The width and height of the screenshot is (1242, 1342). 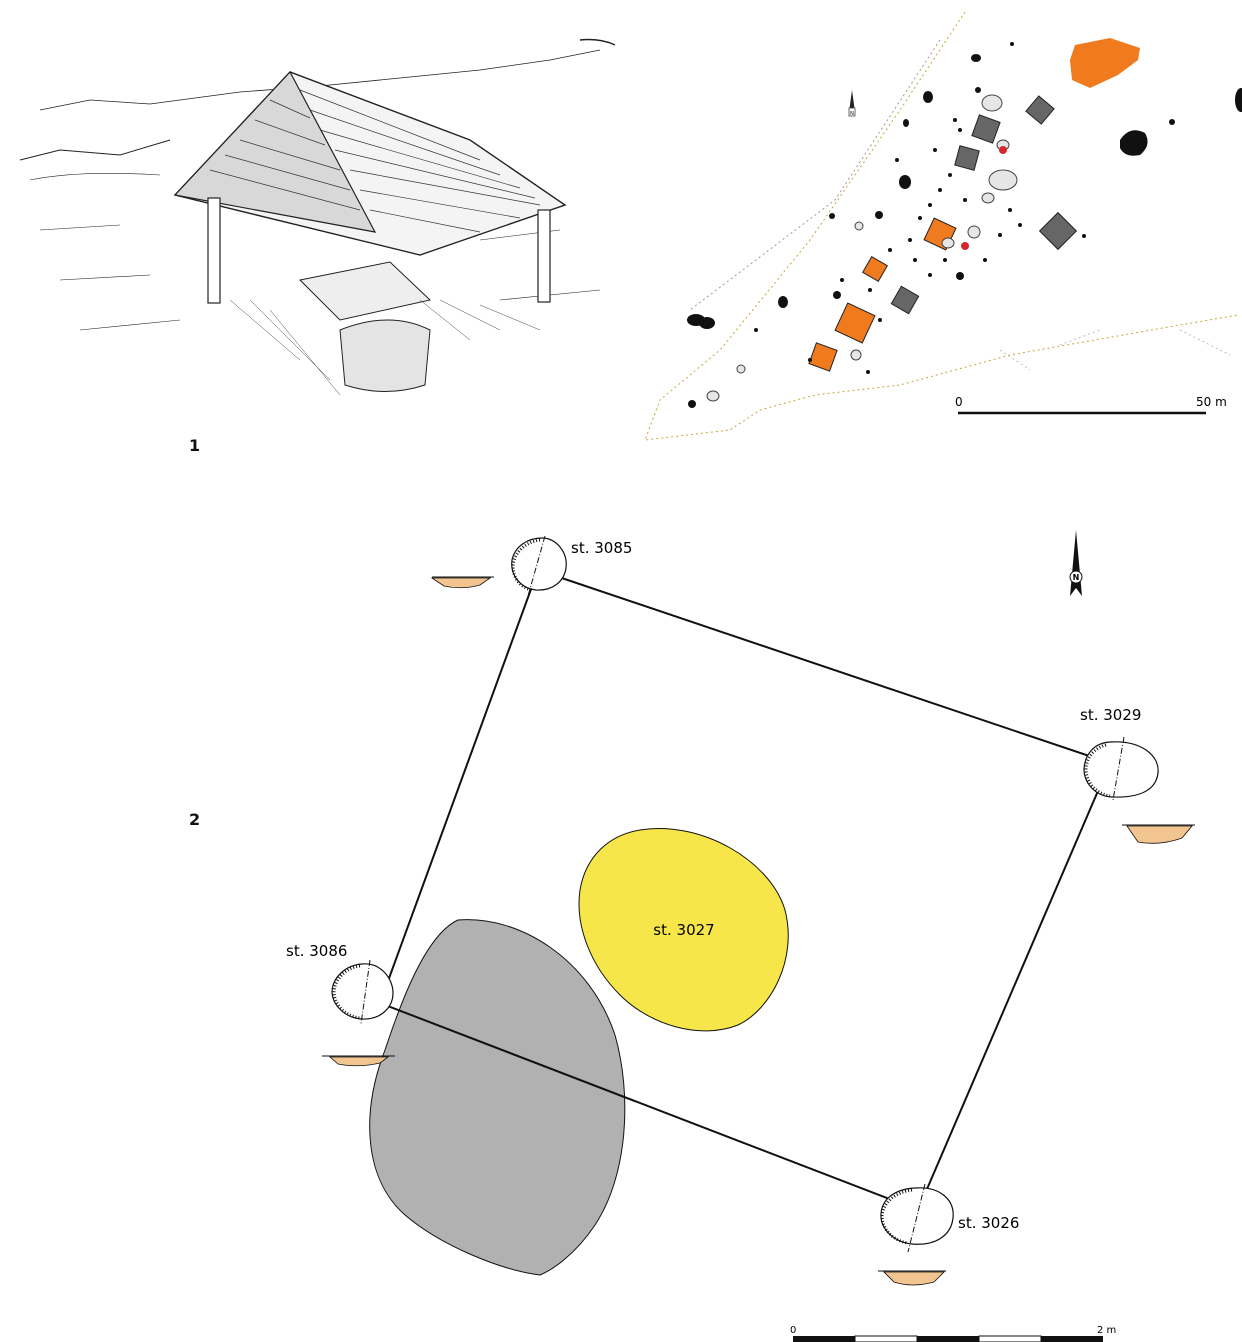 What do you see at coordinates (195, 445) in the screenshot?
I see `figure-label-1: 1` at bounding box center [195, 445].